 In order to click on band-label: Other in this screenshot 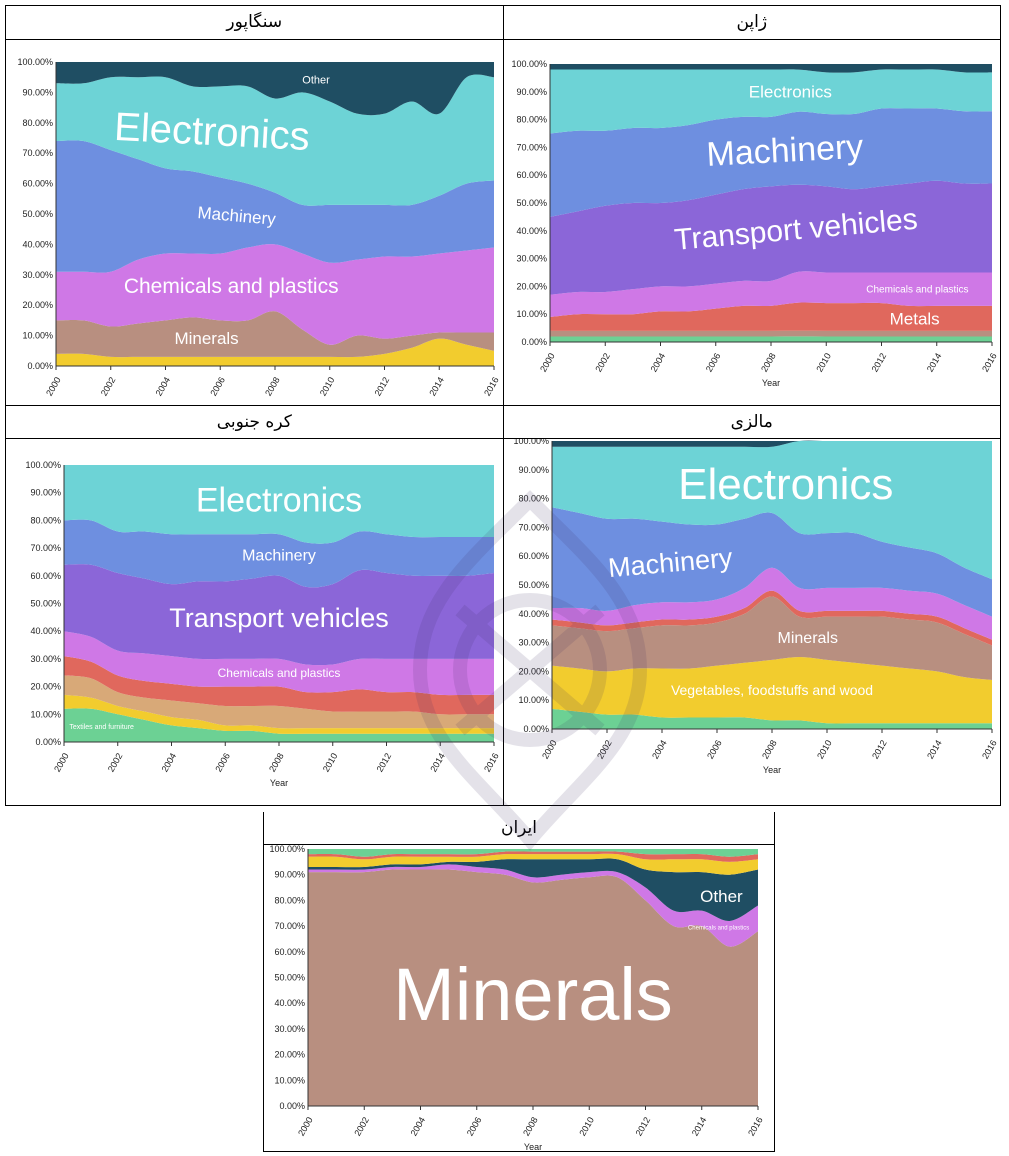, I will do `click(316, 80)`.